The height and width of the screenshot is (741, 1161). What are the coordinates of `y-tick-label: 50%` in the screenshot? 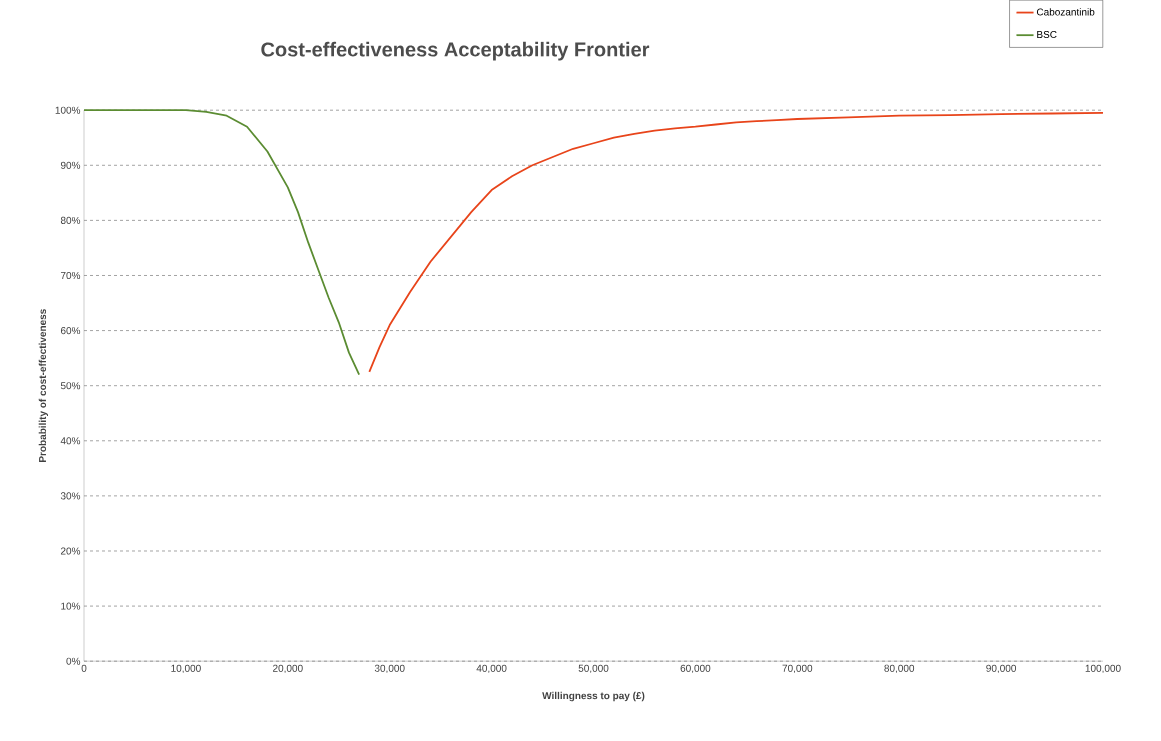 It's located at (70, 386).